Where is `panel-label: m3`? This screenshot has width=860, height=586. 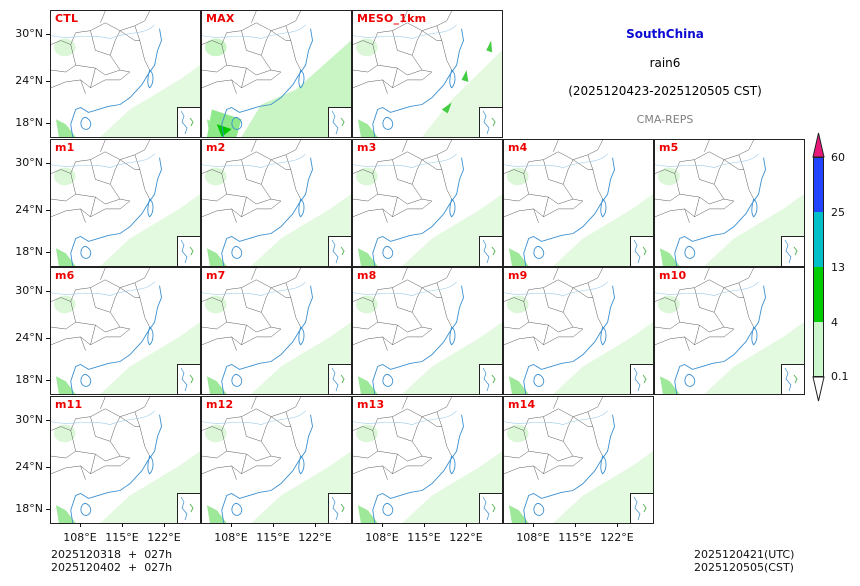
panel-label: m3 is located at coordinates (367, 147).